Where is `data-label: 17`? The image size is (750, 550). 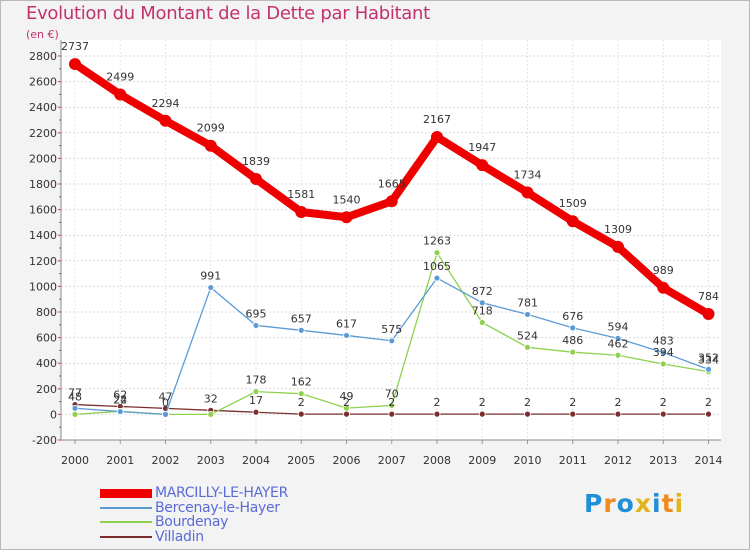
data-label: 17 is located at coordinates (256, 400).